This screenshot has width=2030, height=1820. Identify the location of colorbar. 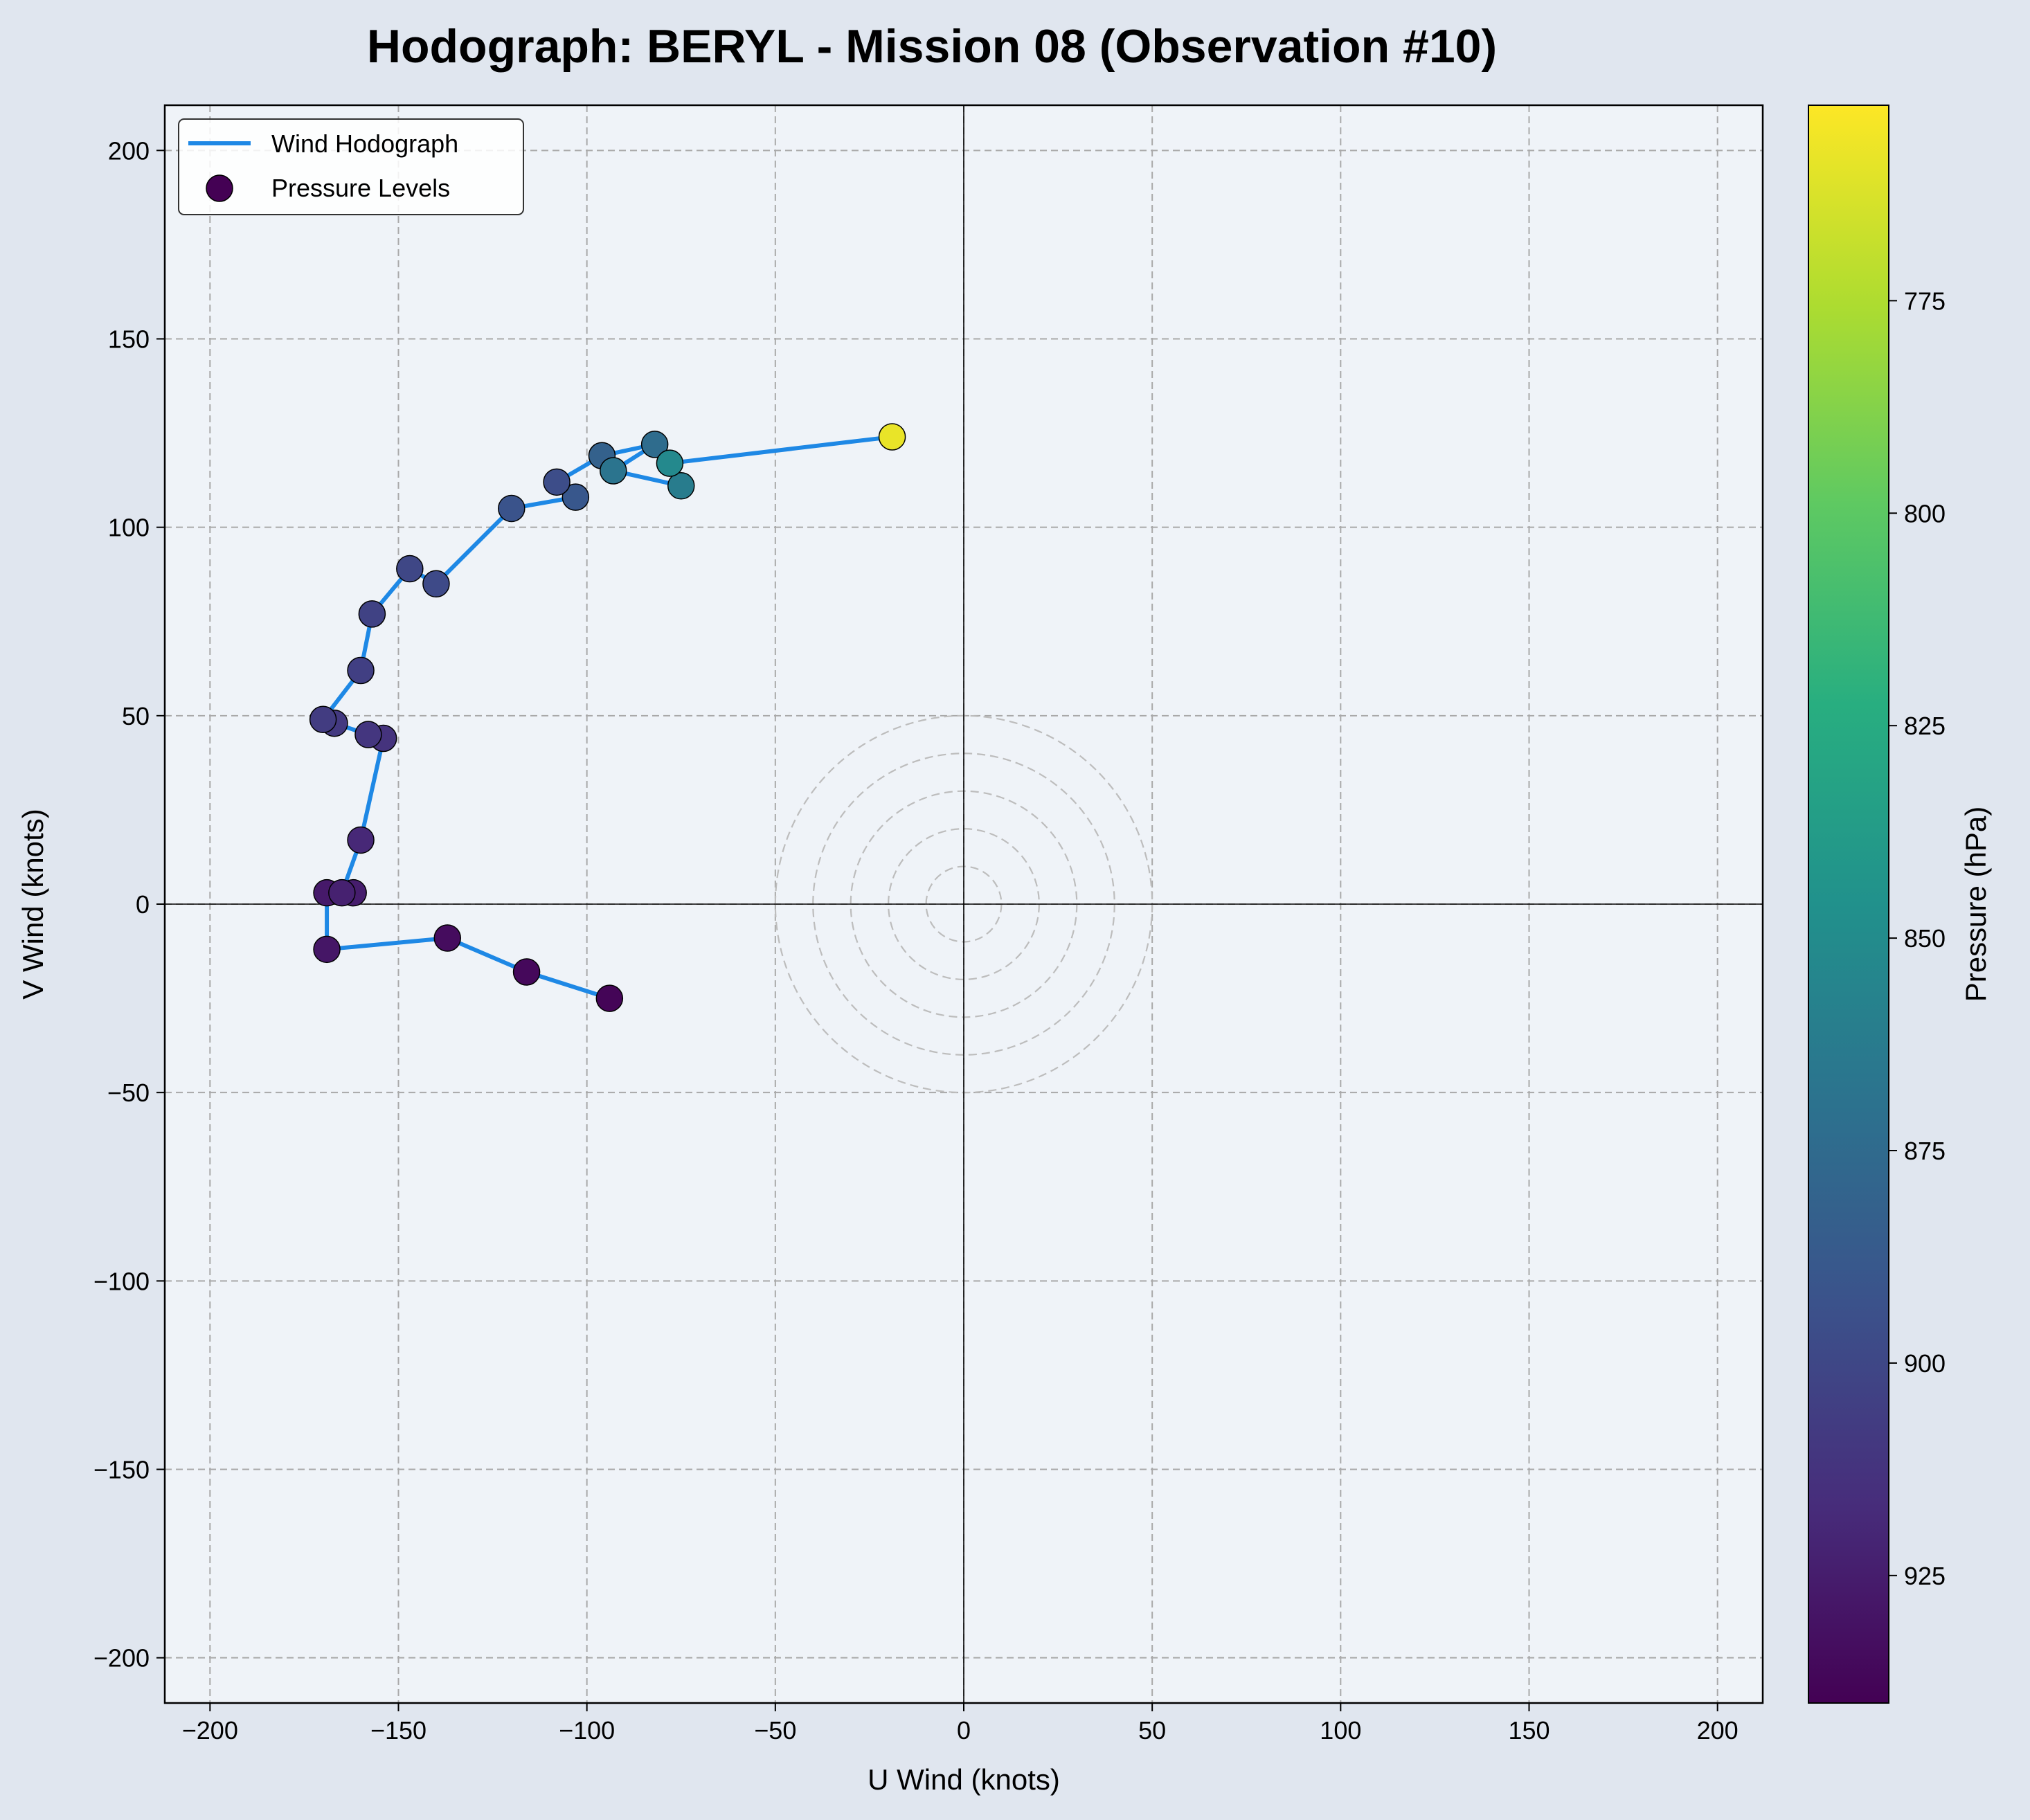
(1848, 904).